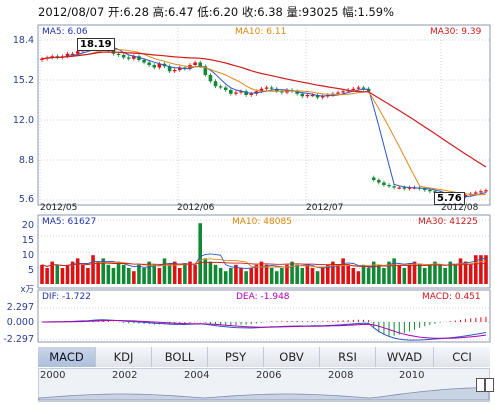  Describe the element at coordinates (23, 80) in the screenshot. I see `price-tick-2: 15.2` at that location.